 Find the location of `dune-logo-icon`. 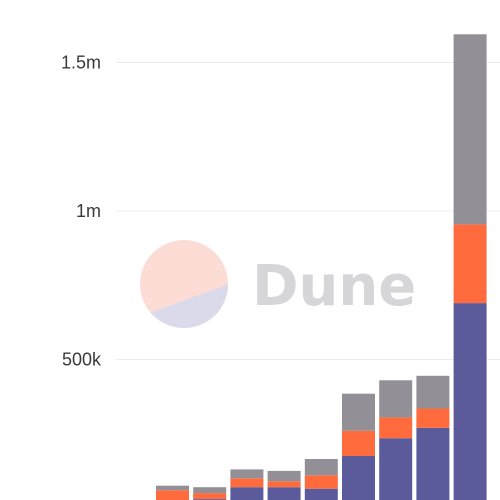

dune-logo-icon is located at coordinates (184, 284).